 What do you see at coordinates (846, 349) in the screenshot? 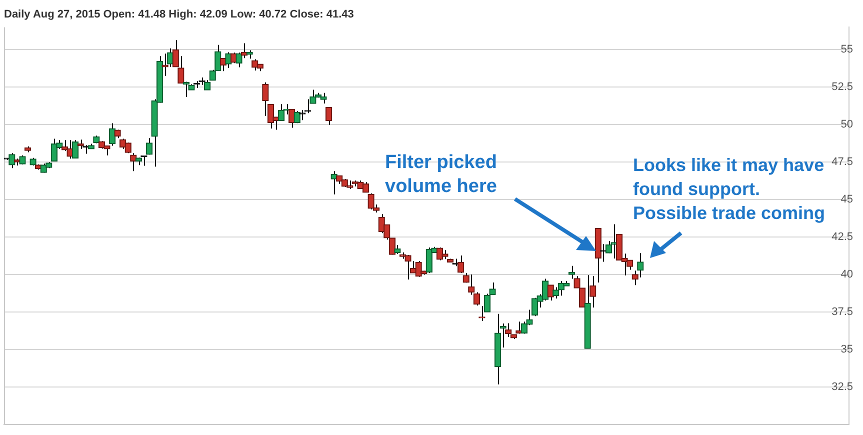
I see `y-tick-label: 35` at bounding box center [846, 349].